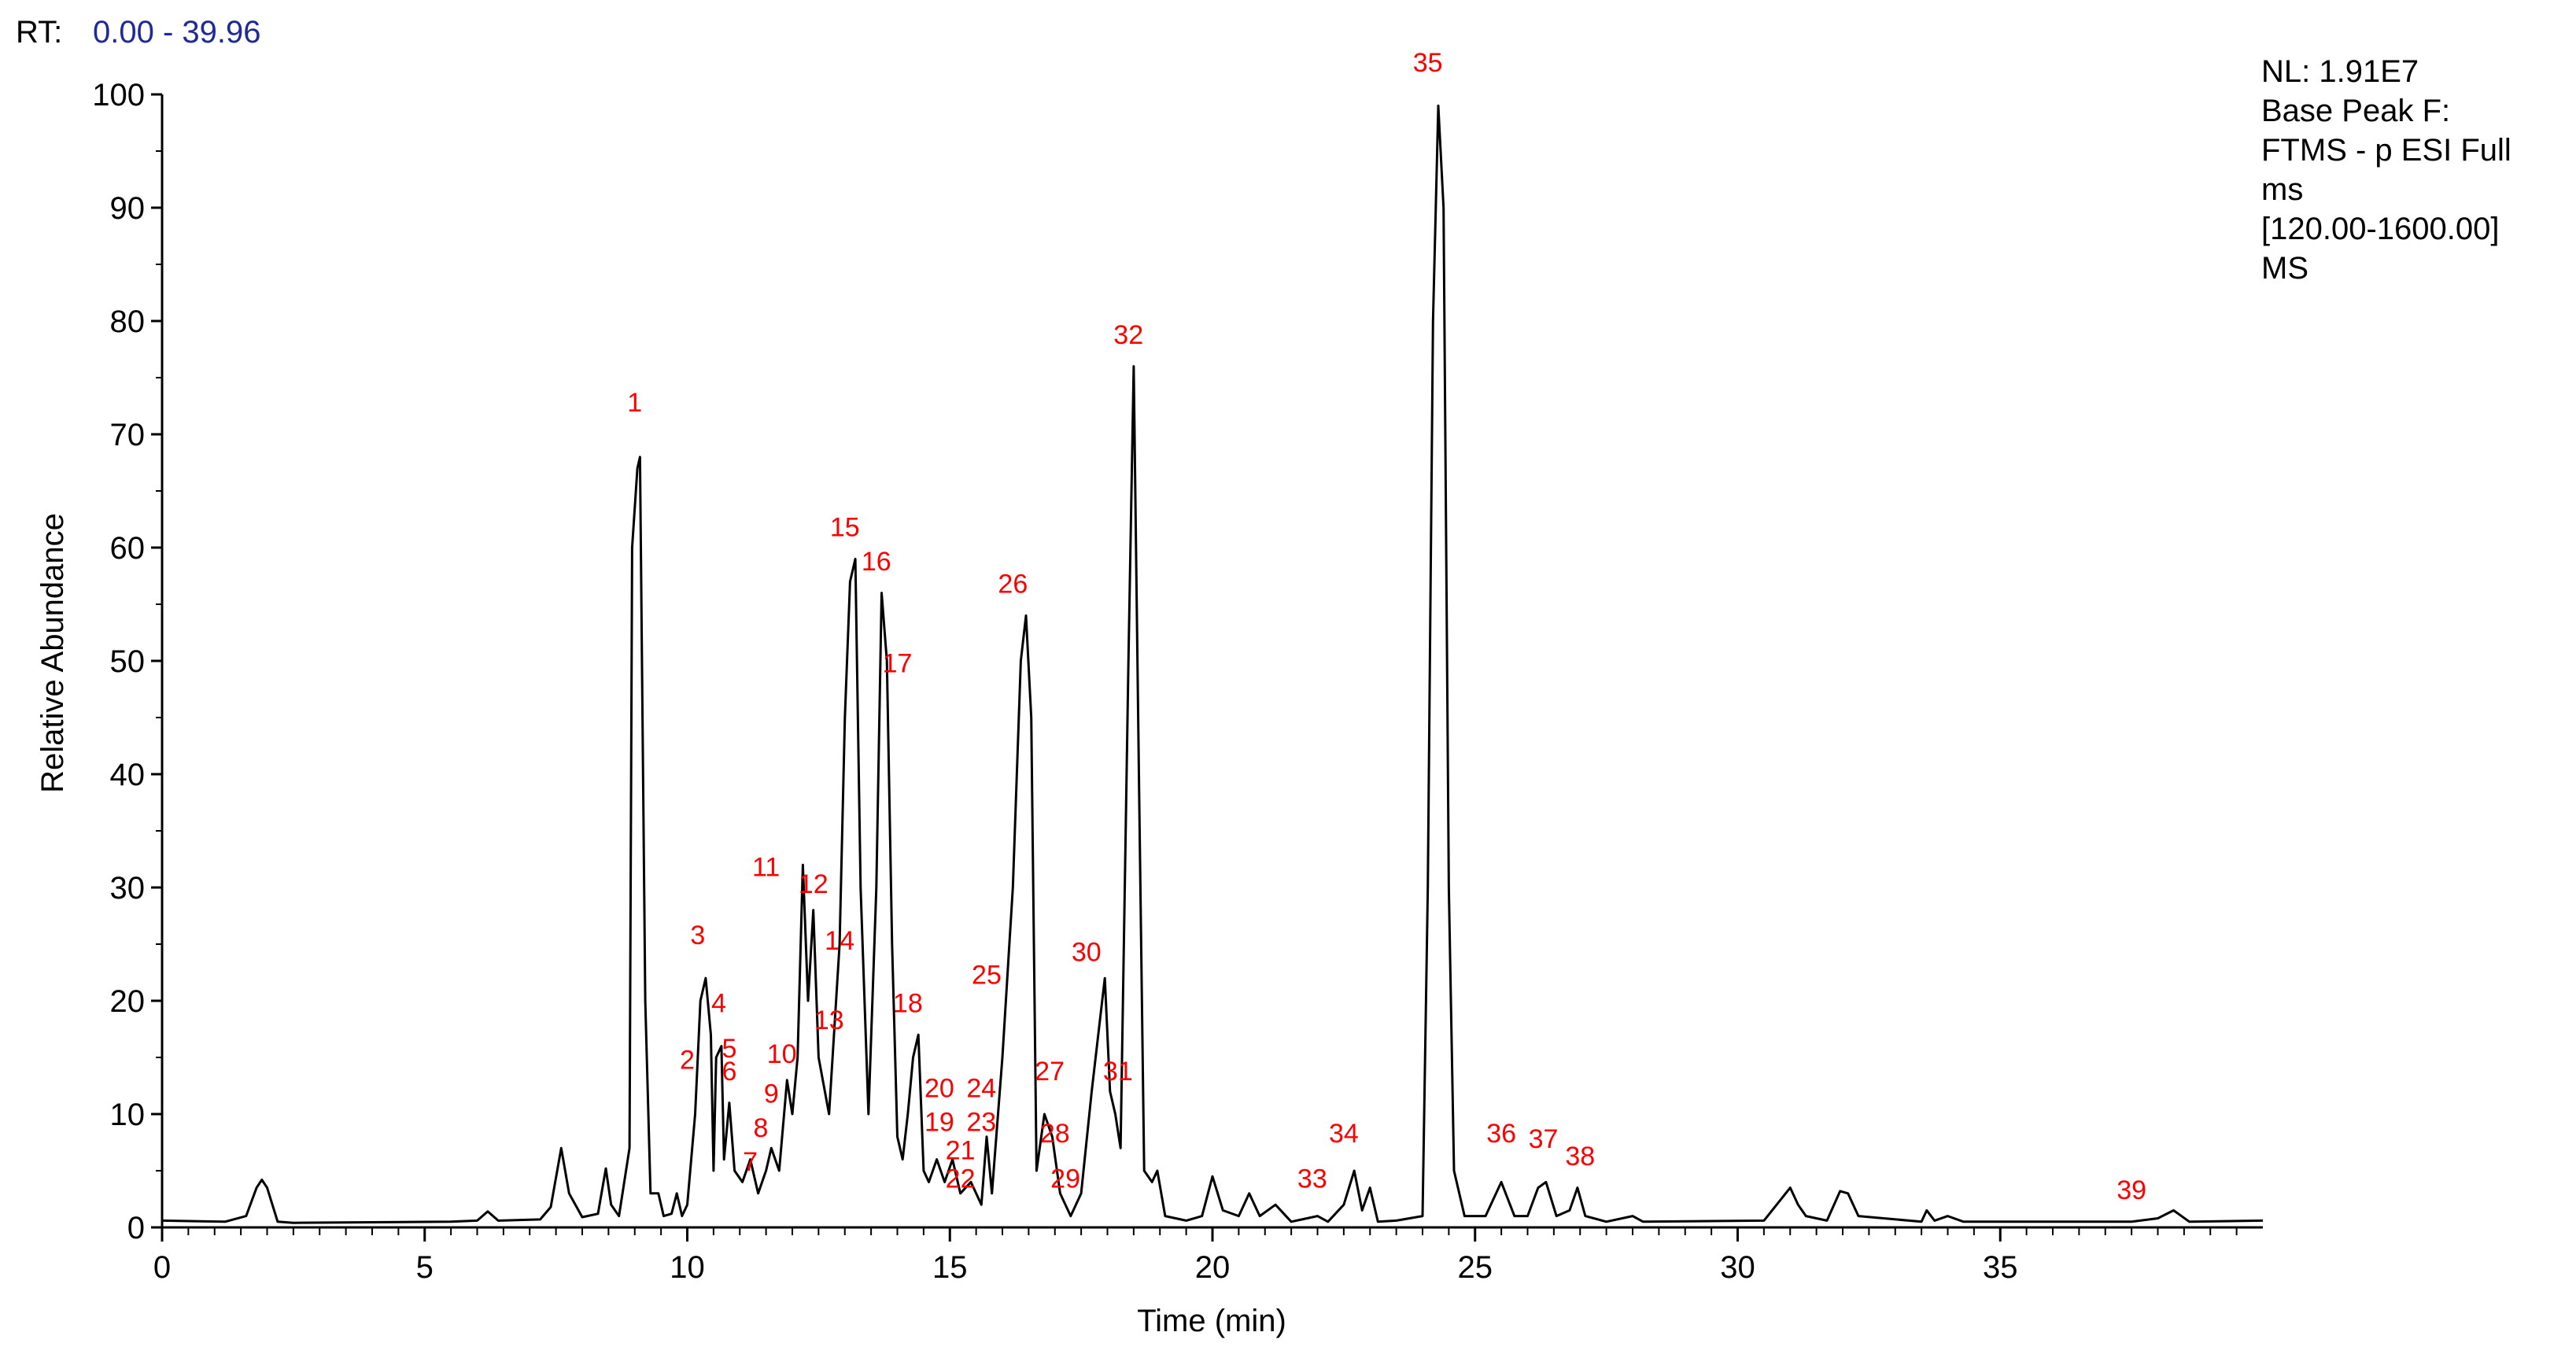  What do you see at coordinates (136, 1228) in the screenshot?
I see `y-tick-label: 0` at bounding box center [136, 1228].